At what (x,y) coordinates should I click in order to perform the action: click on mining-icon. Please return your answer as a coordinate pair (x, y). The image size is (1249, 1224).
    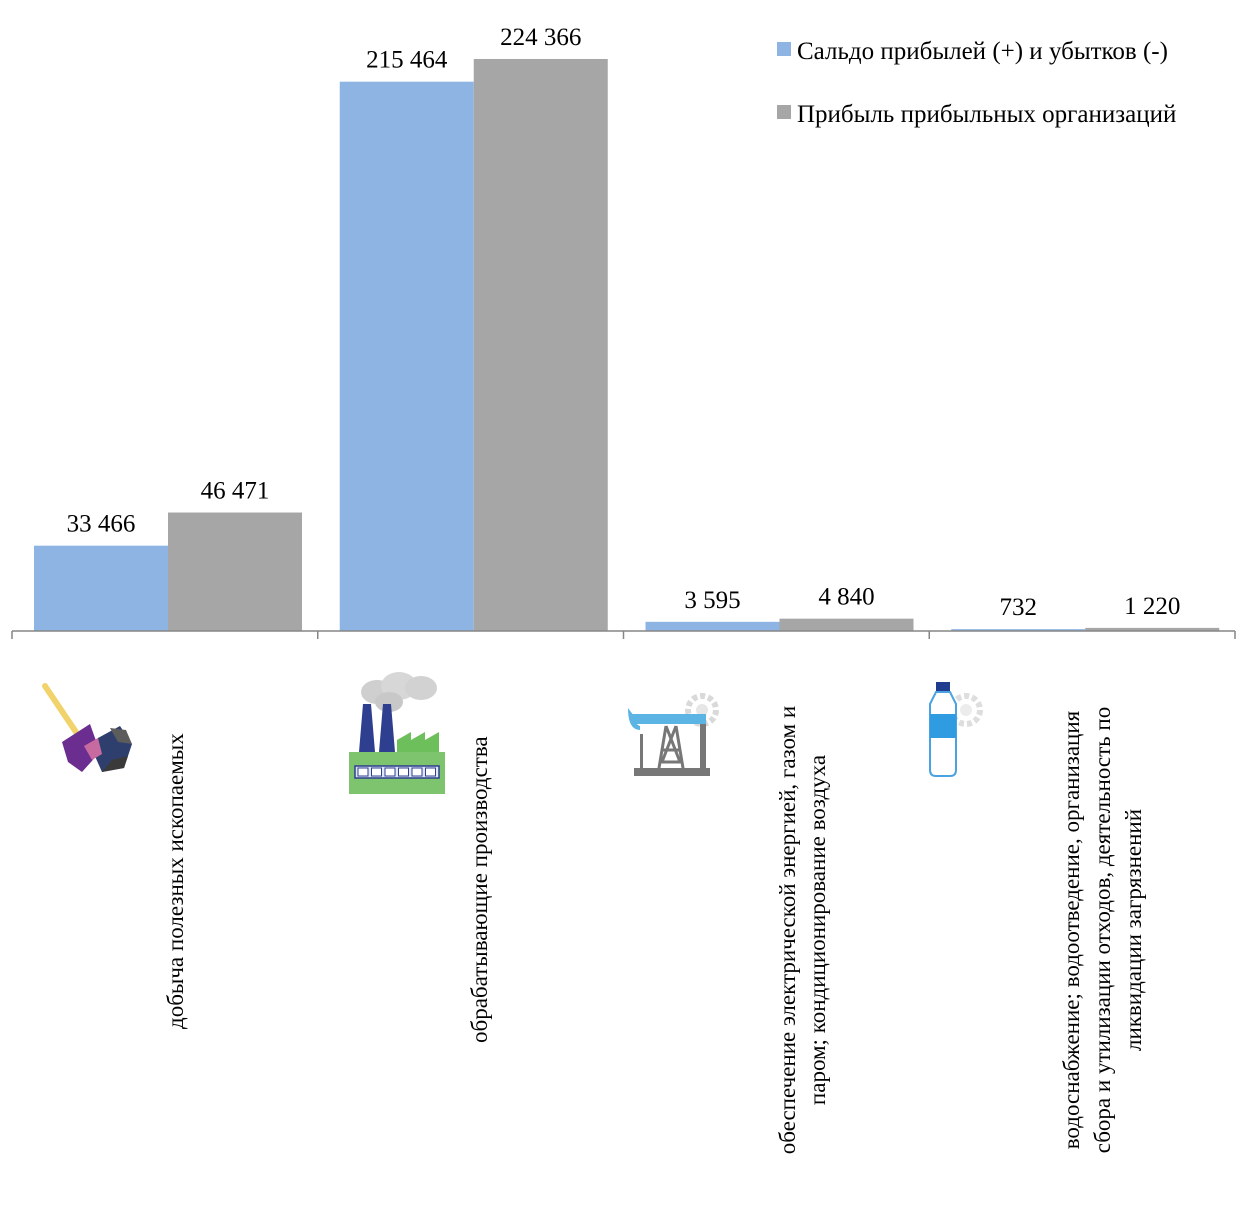
    Looking at the image, I should click on (87, 727).